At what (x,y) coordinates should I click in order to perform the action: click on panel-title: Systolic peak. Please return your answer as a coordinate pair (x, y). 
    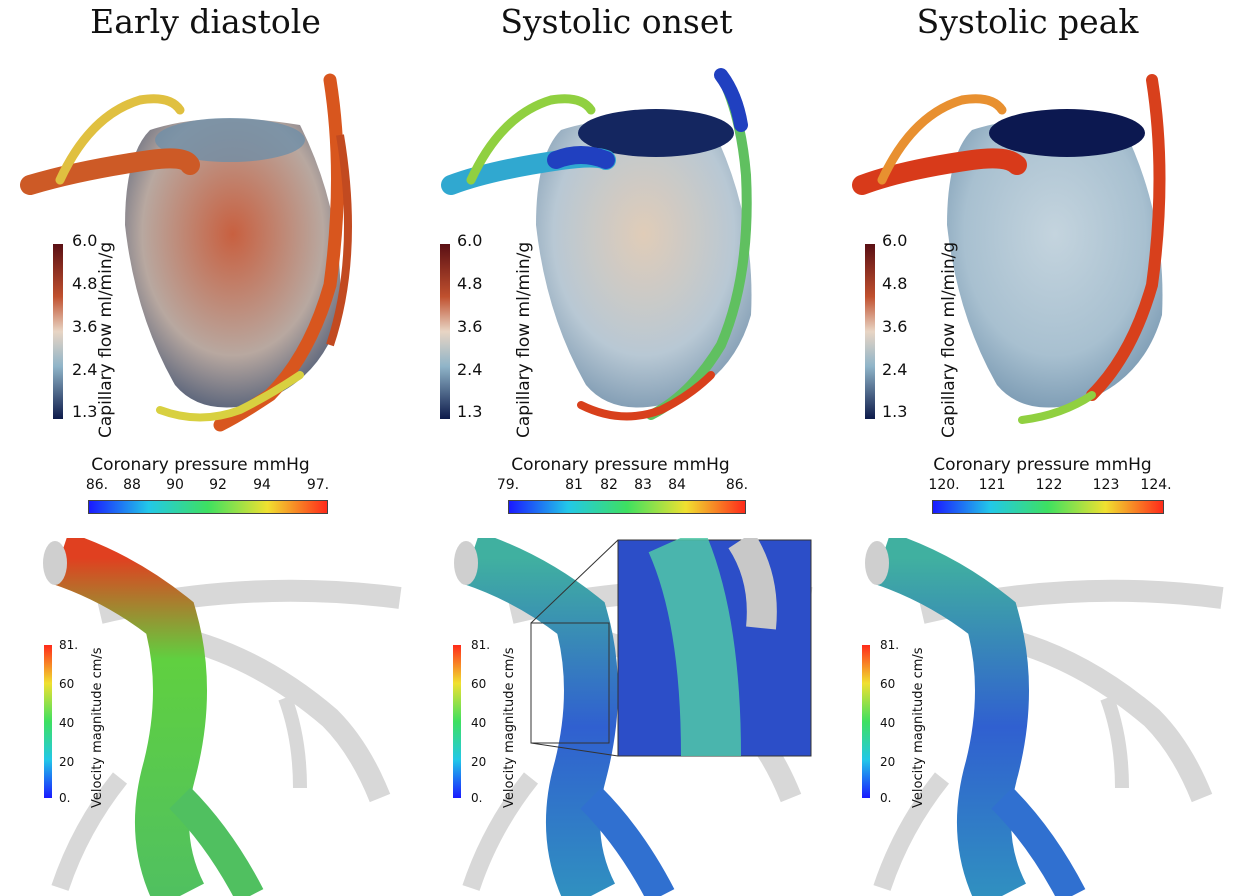
    Looking at the image, I should click on (1027, 21).